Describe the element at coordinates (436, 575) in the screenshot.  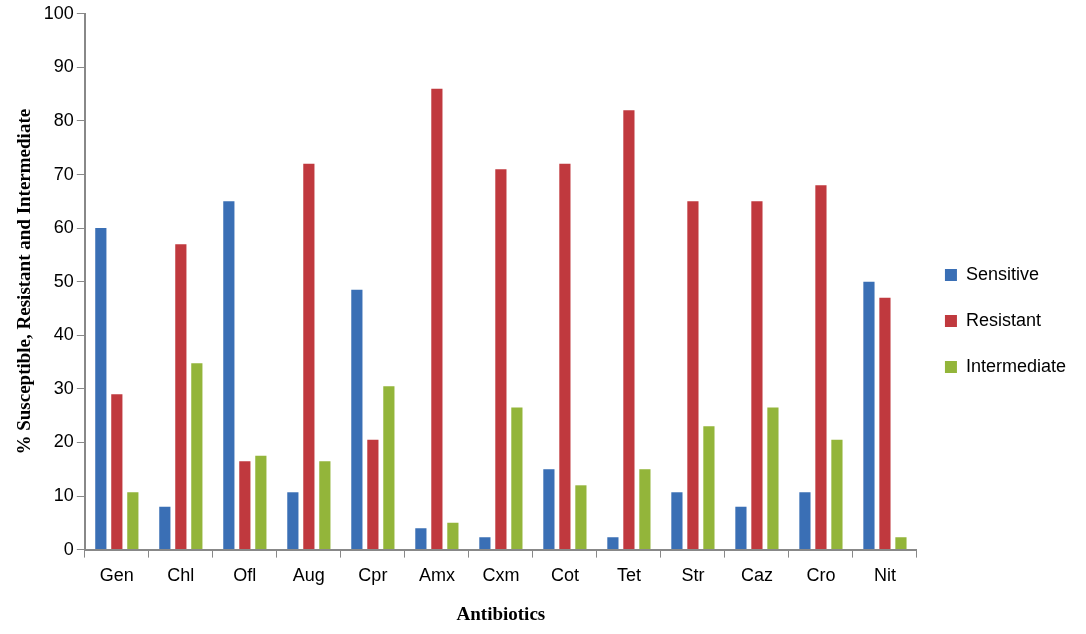
I see `x-tick-label: Amx` at that location.